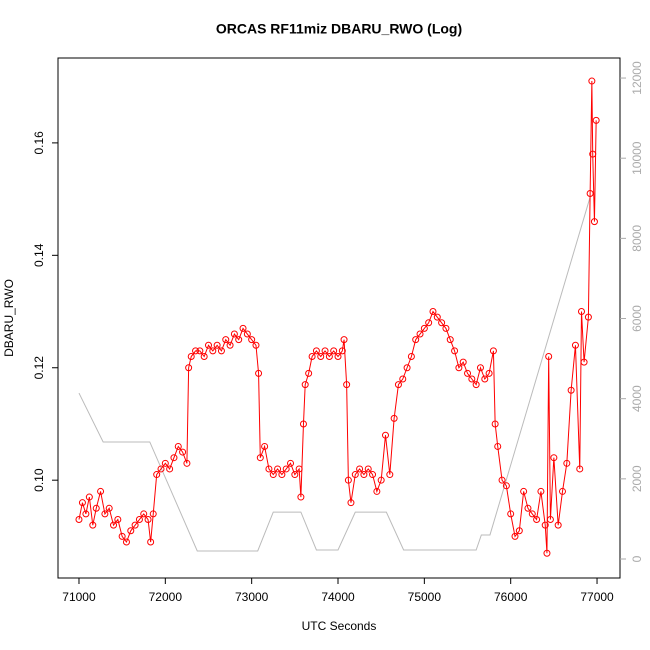  What do you see at coordinates (597, 597) in the screenshot?
I see `x-tick-label: 77000` at bounding box center [597, 597].